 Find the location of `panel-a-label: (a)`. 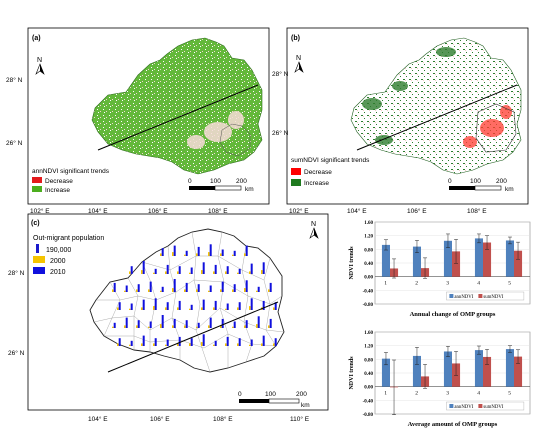

panel-a-label: (a) is located at coordinates (36, 38).